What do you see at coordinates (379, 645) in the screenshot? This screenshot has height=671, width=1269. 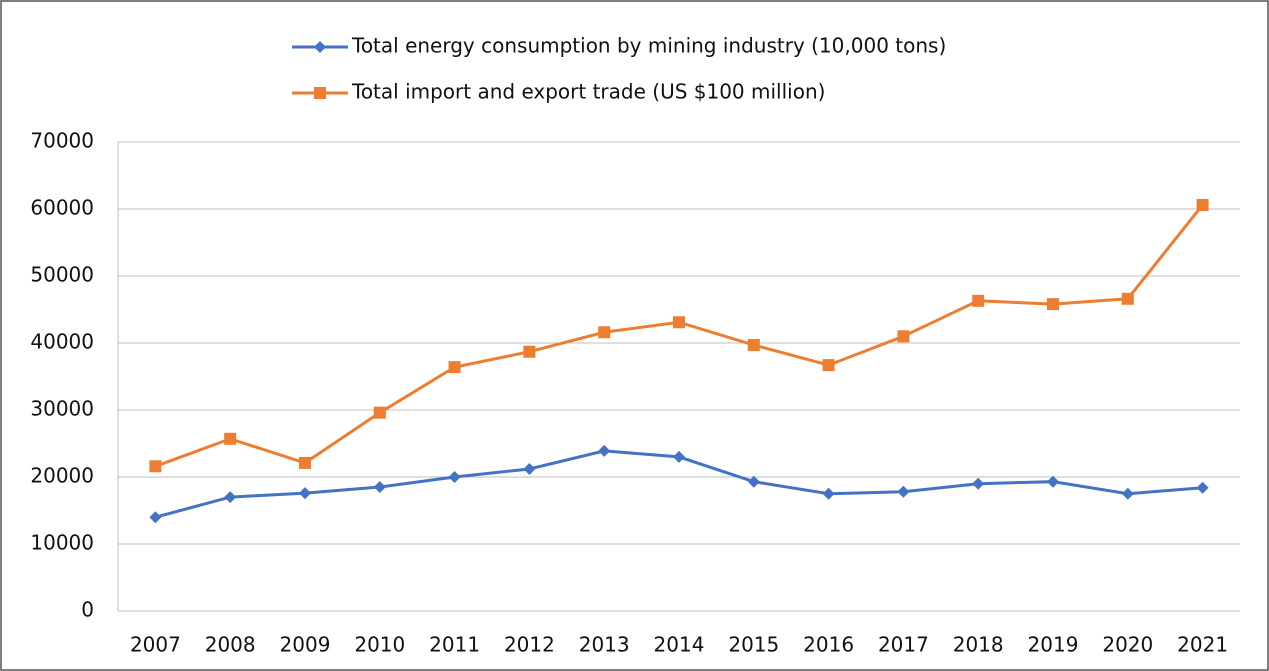 I see `x-tick-label: 2010` at bounding box center [379, 645].